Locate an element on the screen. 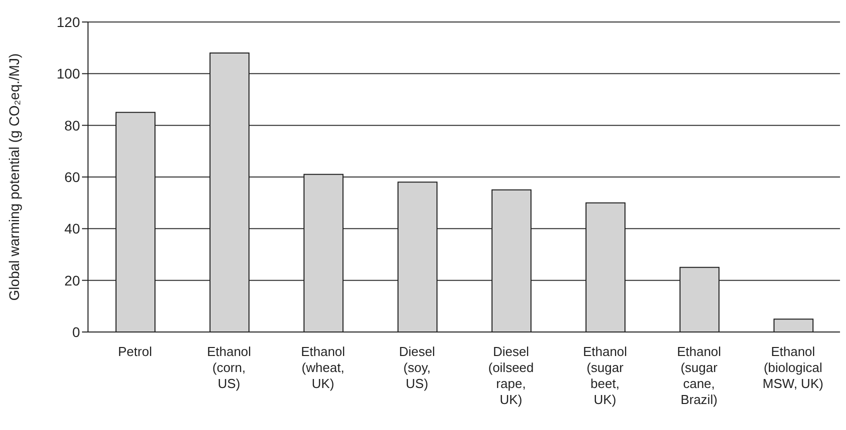 Image resolution: width=846 pixels, height=430 pixels. y-tick-label: 100 is located at coordinates (68, 74).